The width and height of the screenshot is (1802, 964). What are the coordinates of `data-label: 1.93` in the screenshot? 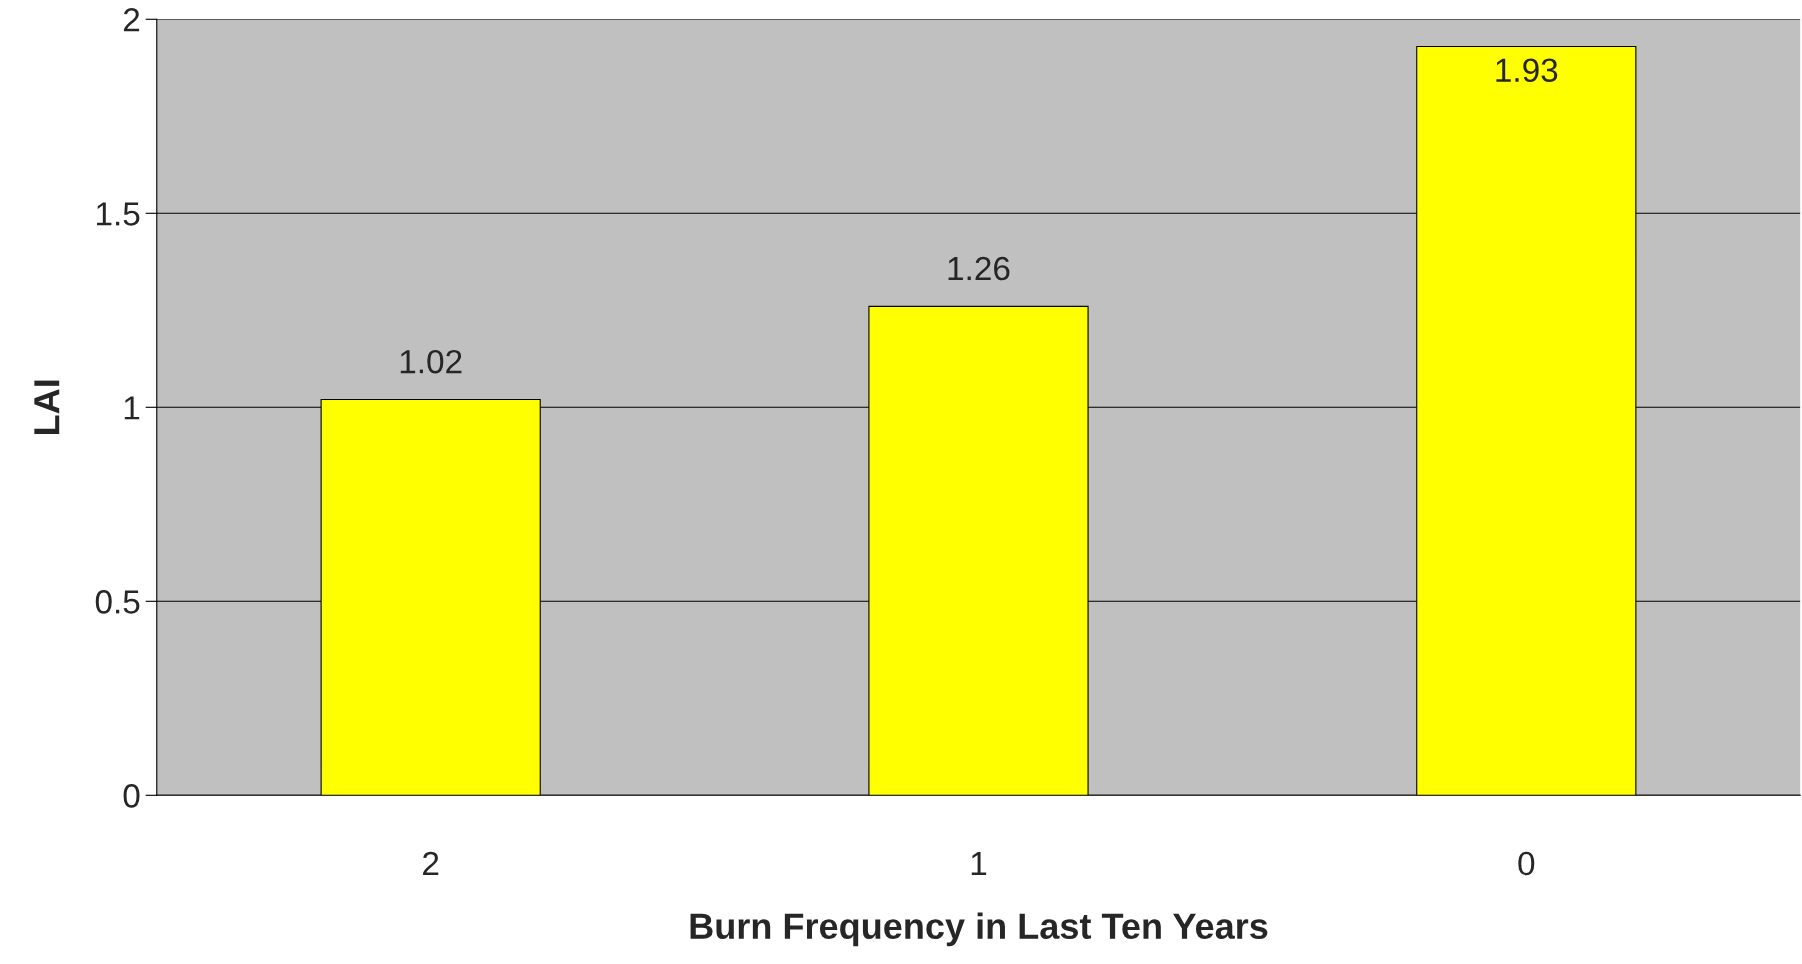 It's located at (1527, 70).